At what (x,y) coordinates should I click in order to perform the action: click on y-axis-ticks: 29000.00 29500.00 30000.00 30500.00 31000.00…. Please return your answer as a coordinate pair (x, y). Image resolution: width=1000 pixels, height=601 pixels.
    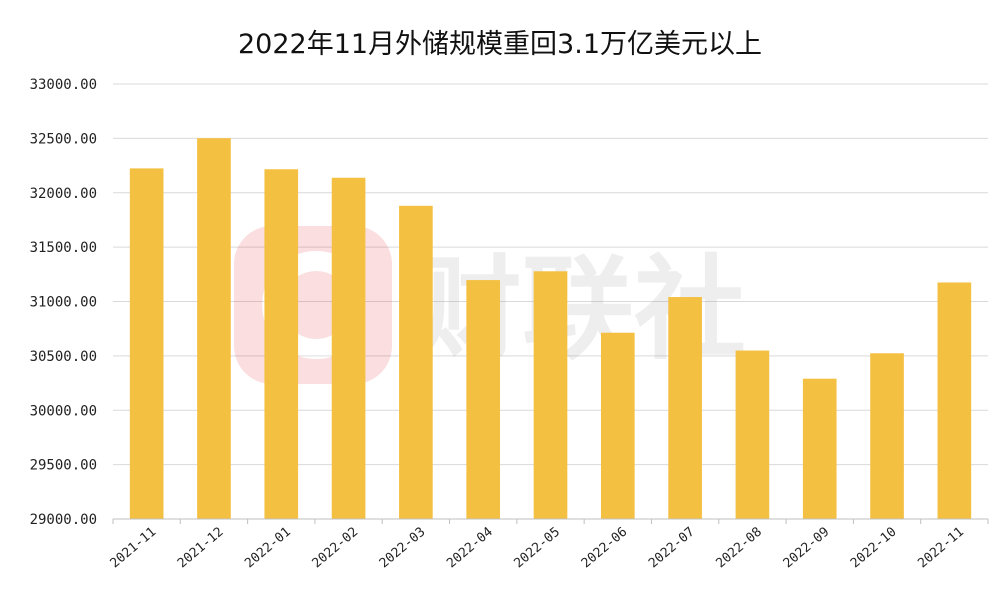
    Looking at the image, I should click on (63, 302).